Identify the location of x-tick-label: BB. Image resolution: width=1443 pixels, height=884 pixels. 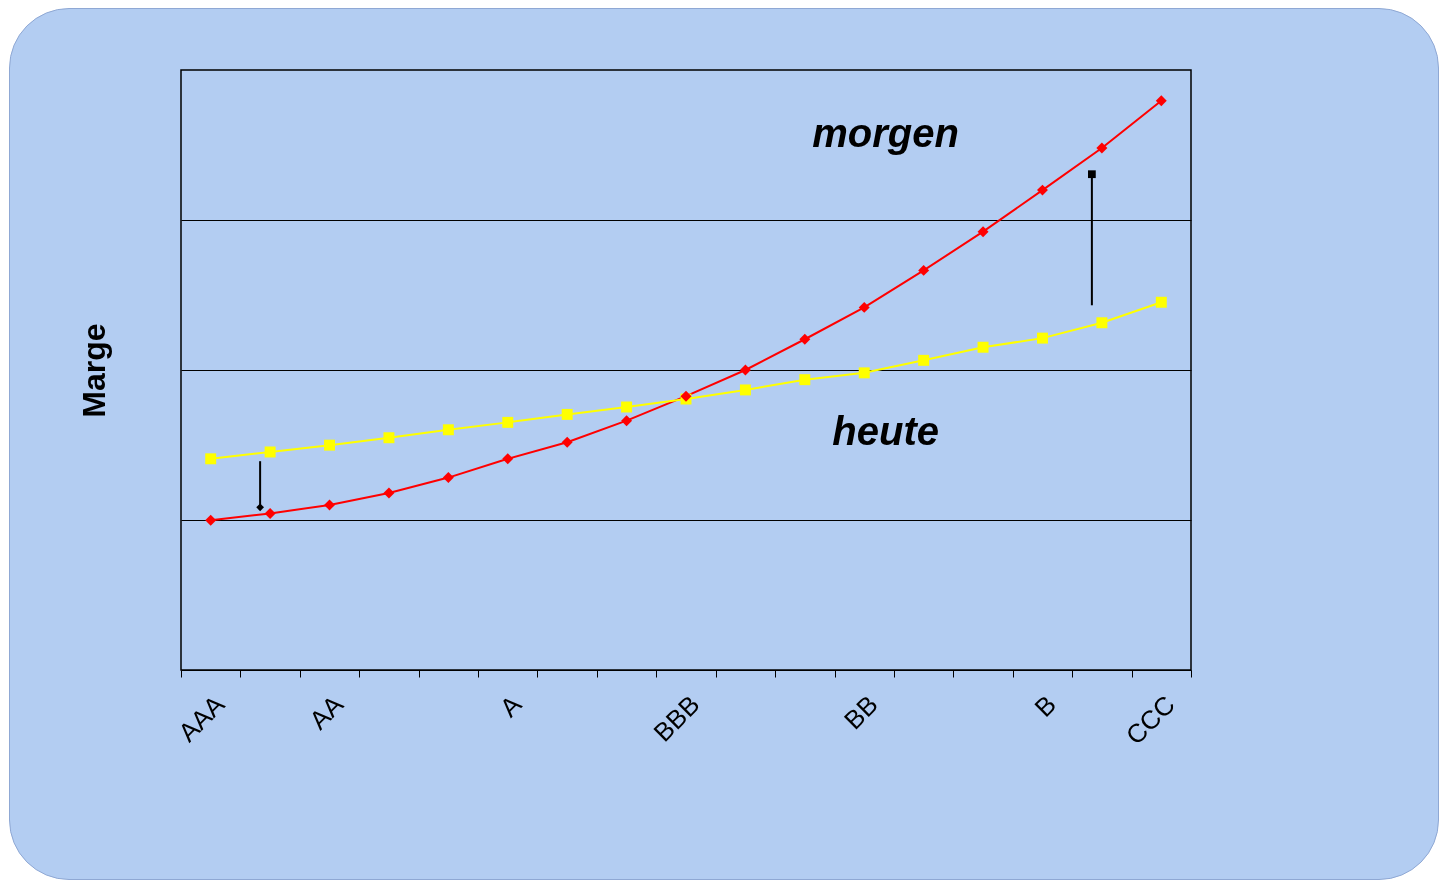
(861, 712).